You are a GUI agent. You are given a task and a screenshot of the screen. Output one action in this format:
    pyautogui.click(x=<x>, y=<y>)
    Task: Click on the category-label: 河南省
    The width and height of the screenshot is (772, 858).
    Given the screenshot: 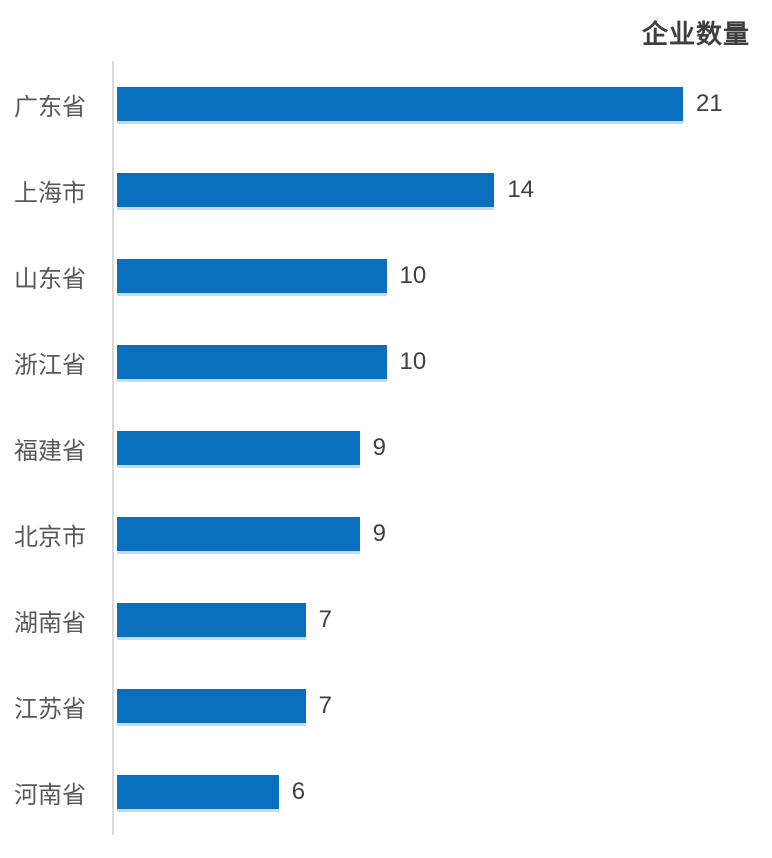 What is the action you would take?
    pyautogui.click(x=50, y=795)
    